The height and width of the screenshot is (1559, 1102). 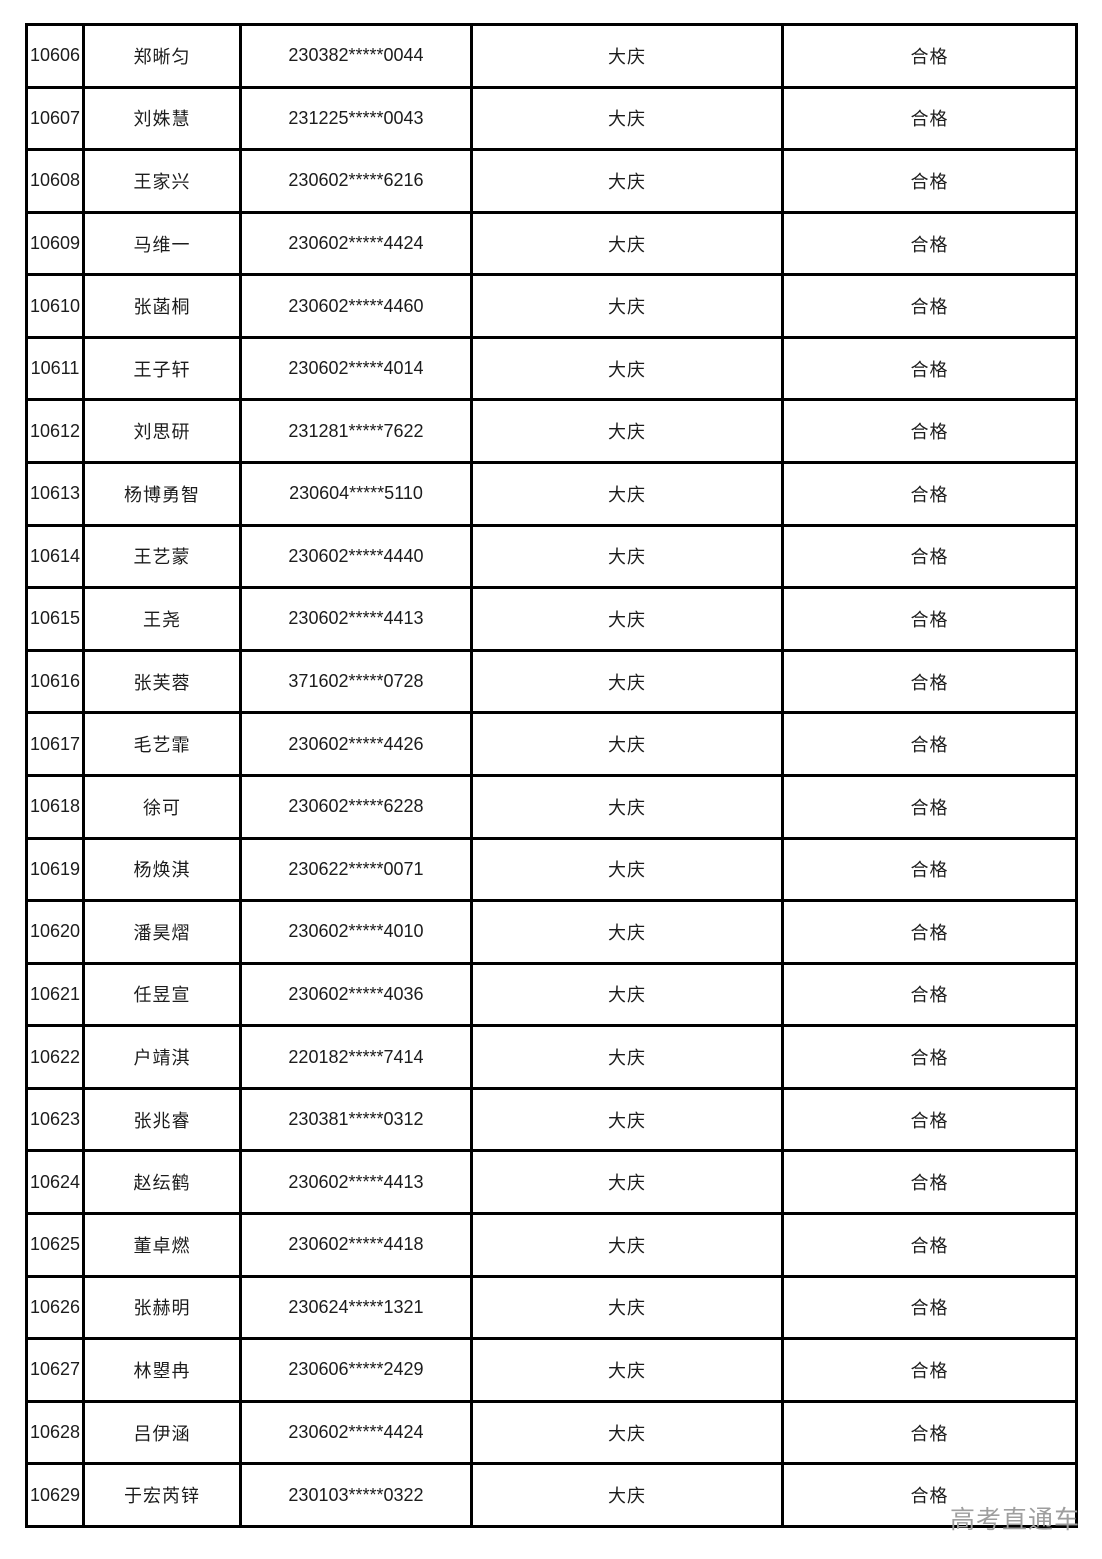 What do you see at coordinates (162, 368) in the screenshot?
I see `cell-name: 王子轩` at bounding box center [162, 368].